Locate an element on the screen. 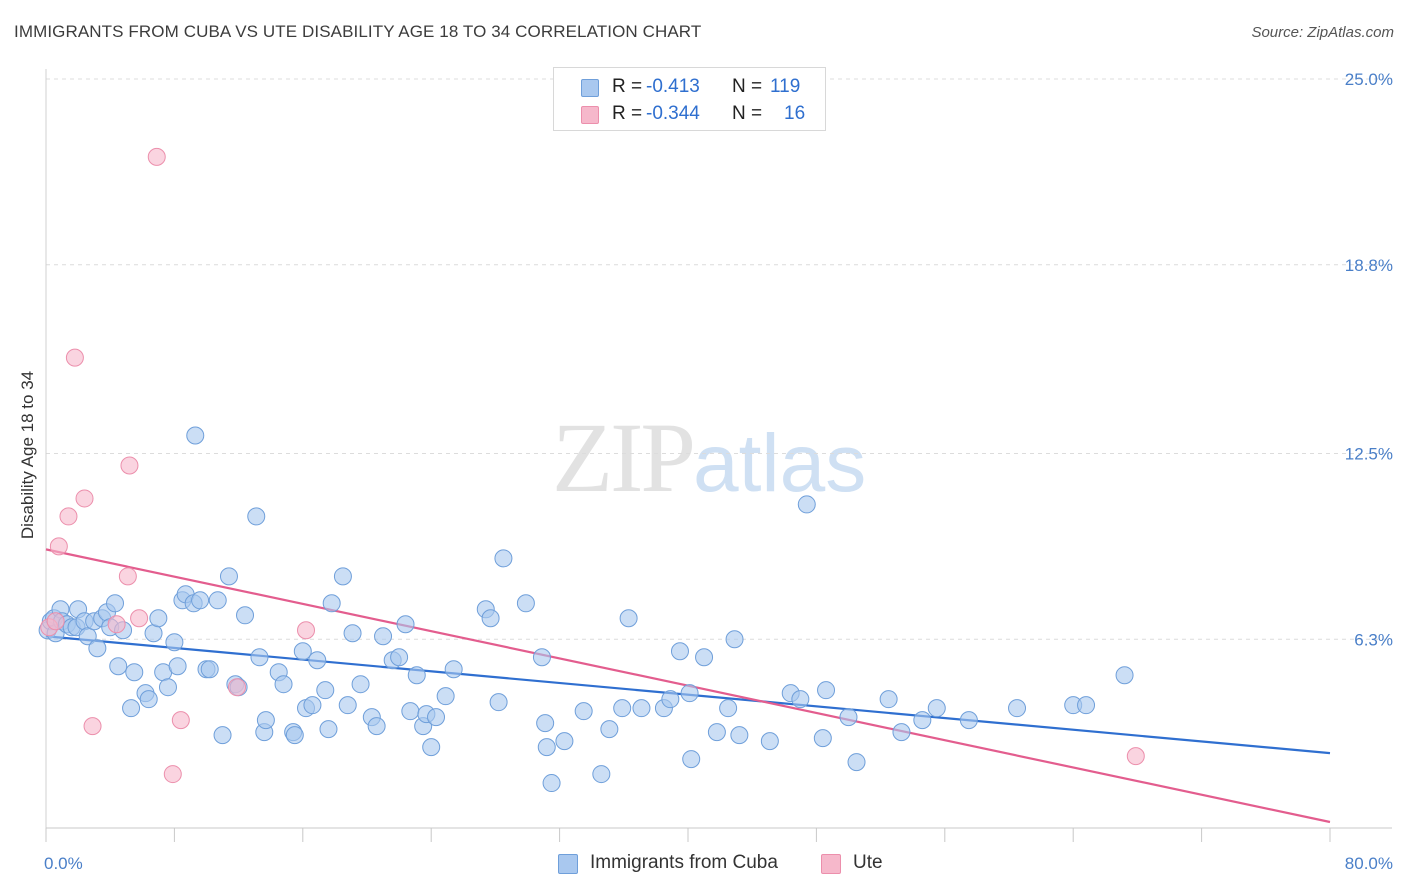 This screenshot has width=1406, height=892. stats-swatch-cuba is located at coordinates (590, 88).